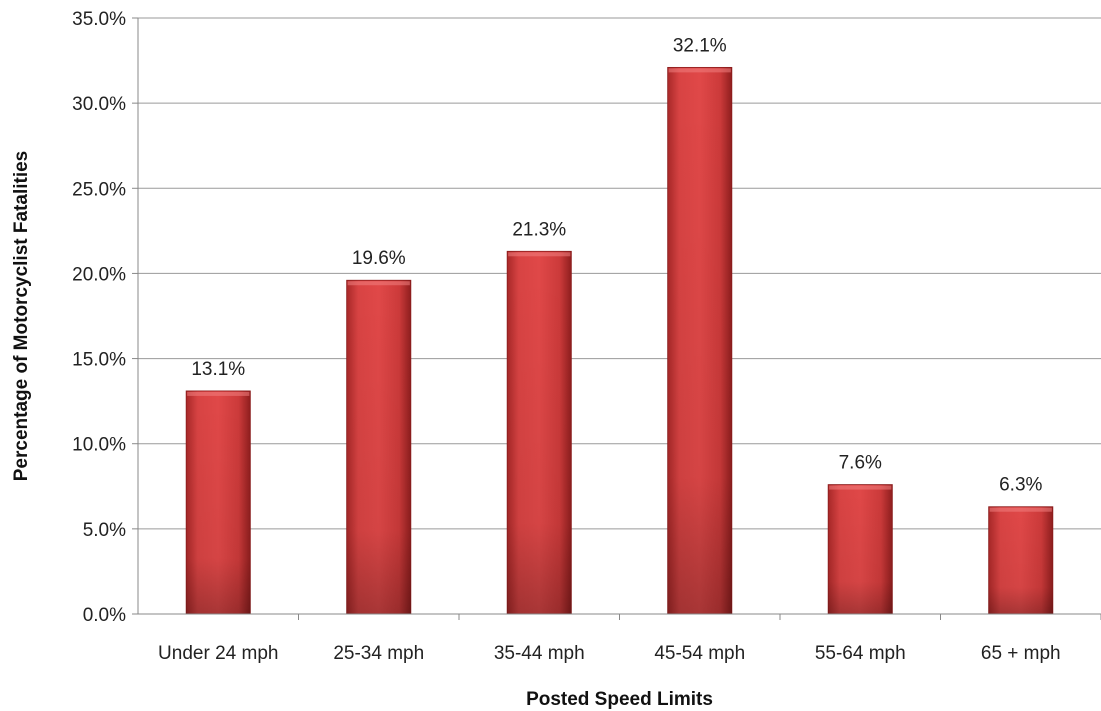  What do you see at coordinates (539, 653) in the screenshot?
I see `x-tick-label: 35-44 mph` at bounding box center [539, 653].